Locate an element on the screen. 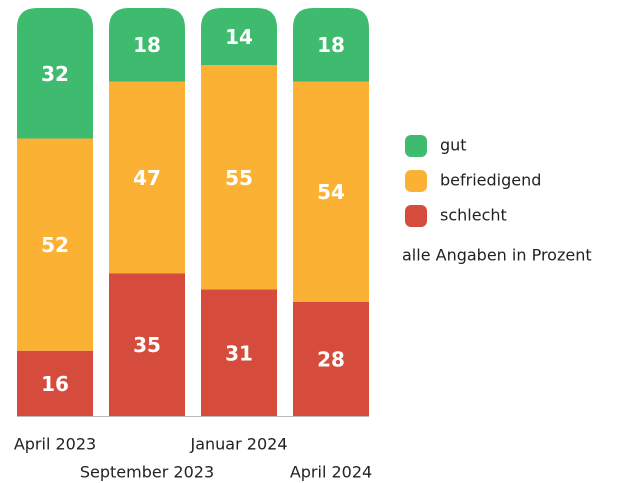  x-tick-label: September 2023 is located at coordinates (147, 472).